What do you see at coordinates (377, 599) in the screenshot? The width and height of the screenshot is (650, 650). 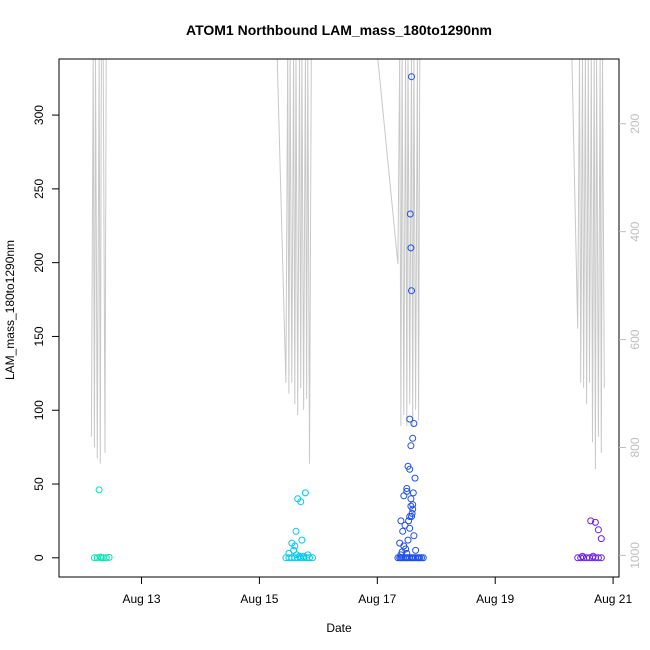 I see `x-tick-label: Aug 17` at bounding box center [377, 599].